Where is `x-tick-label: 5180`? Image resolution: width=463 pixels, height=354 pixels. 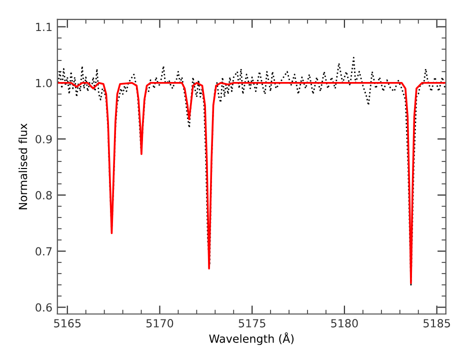 x-tick-label: 5180 is located at coordinates (344, 323).